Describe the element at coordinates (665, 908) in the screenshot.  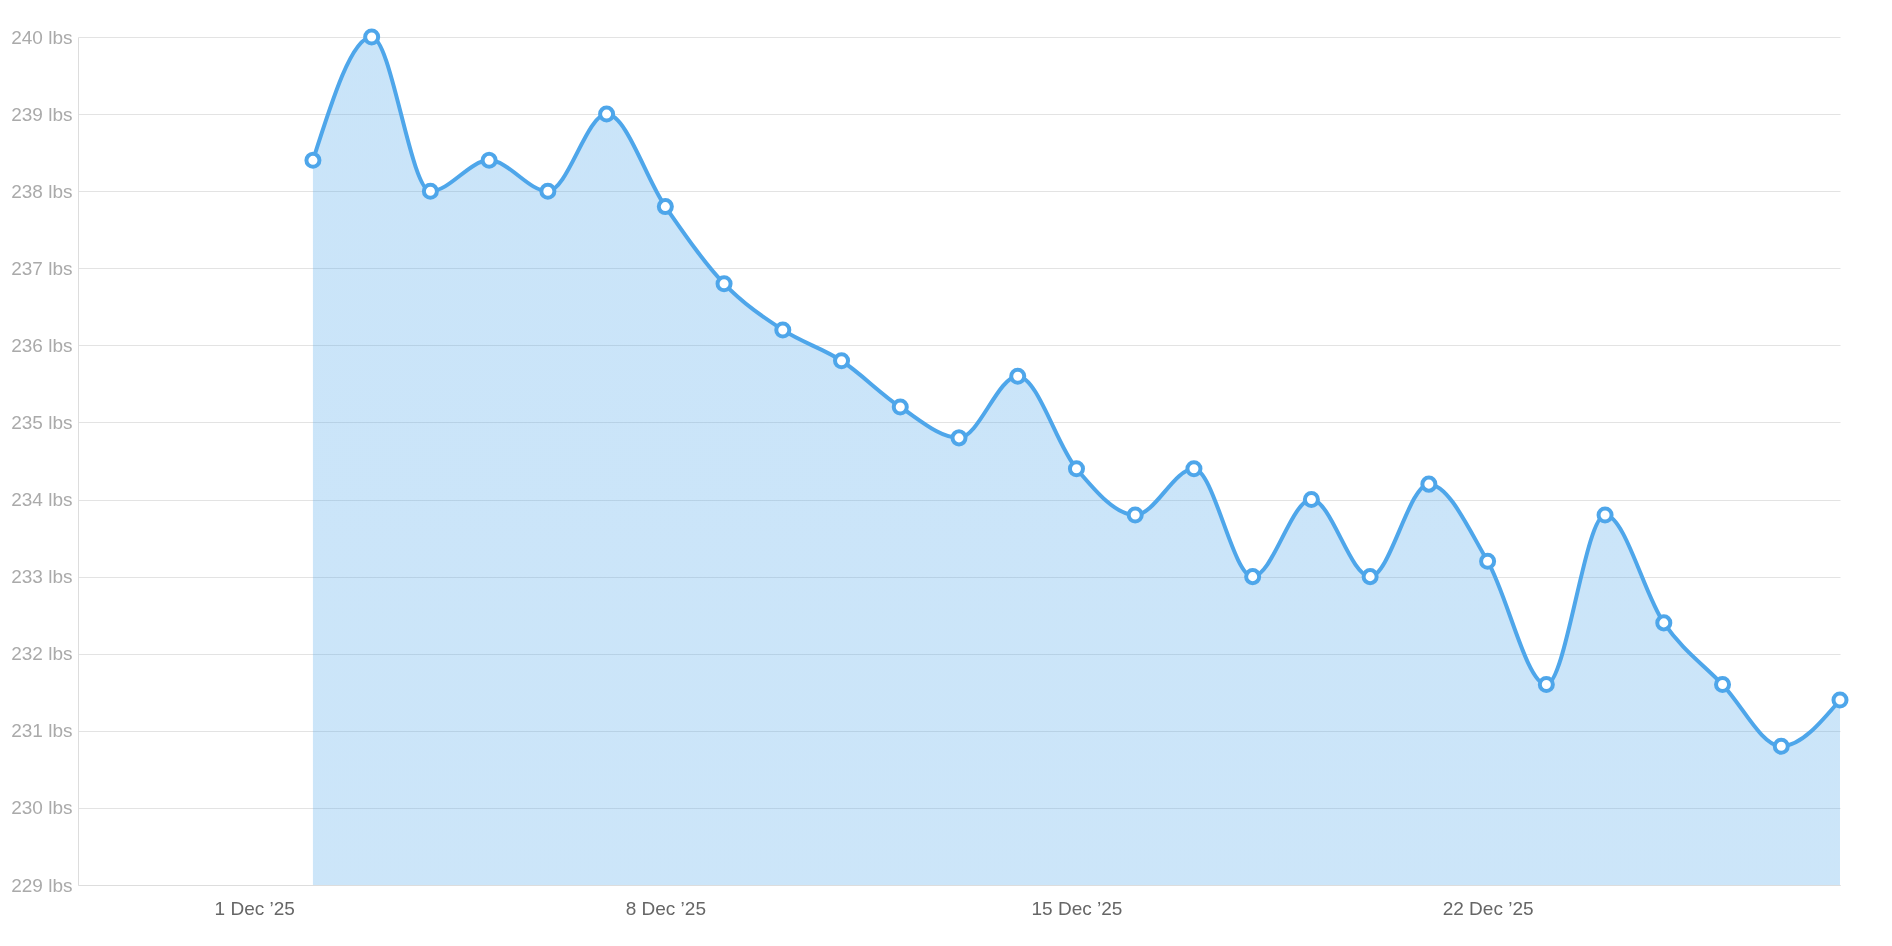
I see `x-tick-label: 8 Dec ’25` at that location.